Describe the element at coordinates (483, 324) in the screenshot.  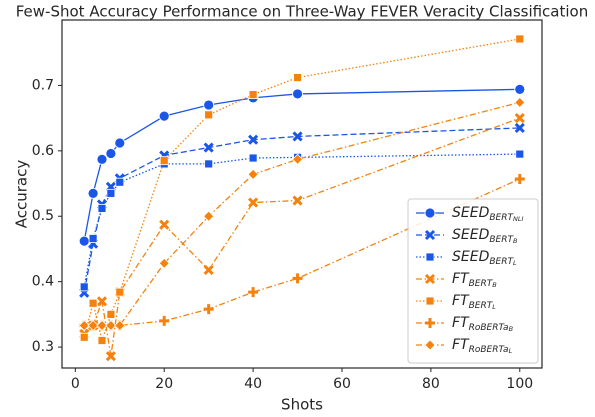
I see `legend-label: FTRoBERTaB` at that location.